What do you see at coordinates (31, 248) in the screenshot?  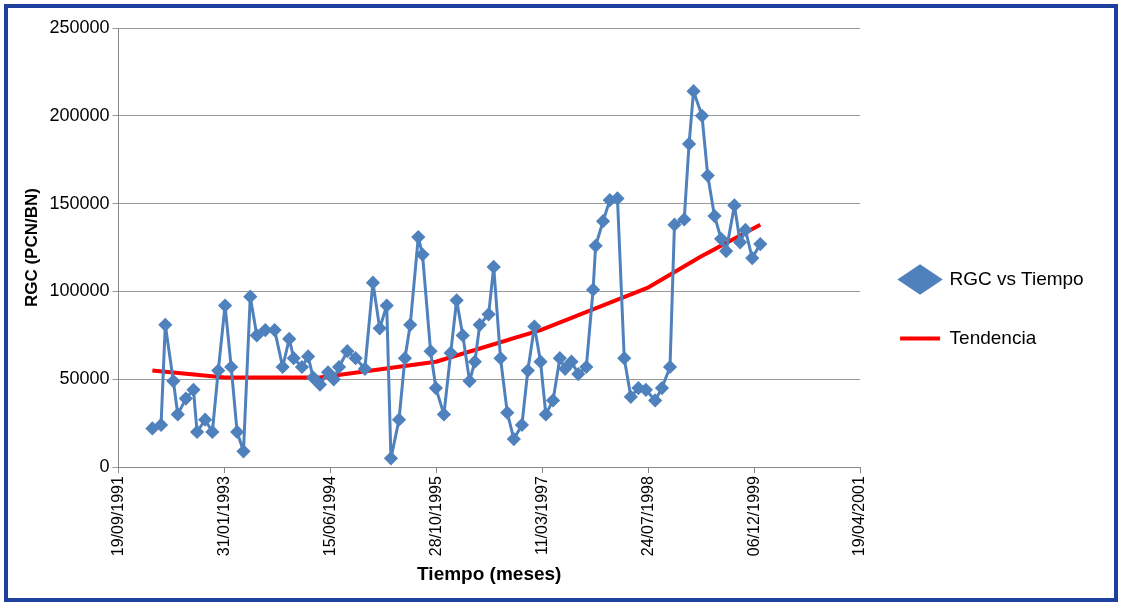 I see `y-axis-title: RGC (PCN/BN)` at bounding box center [31, 248].